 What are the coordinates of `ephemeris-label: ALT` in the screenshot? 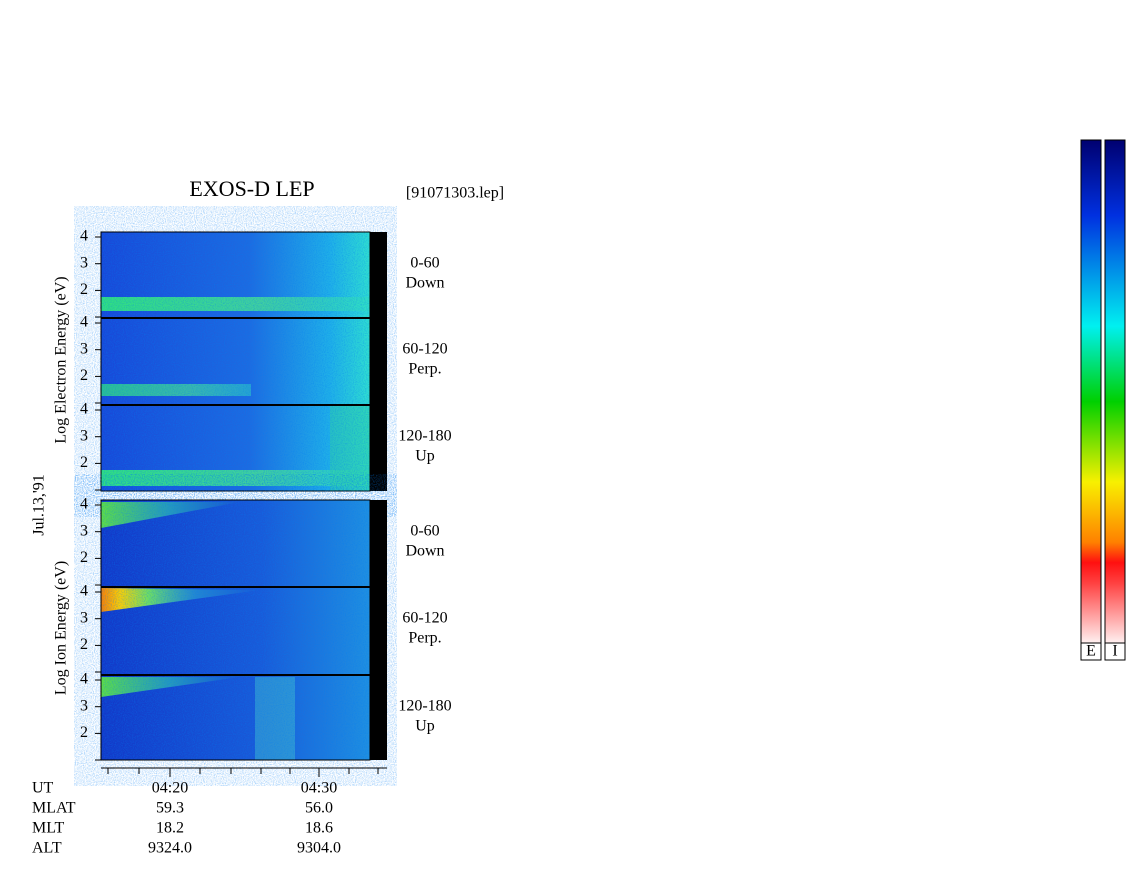 It's located at (47, 848).